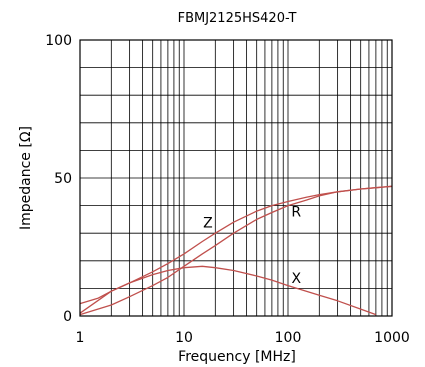 This screenshot has height=367, width=425. I want to click on x-tick-label: 100, so click(288, 338).